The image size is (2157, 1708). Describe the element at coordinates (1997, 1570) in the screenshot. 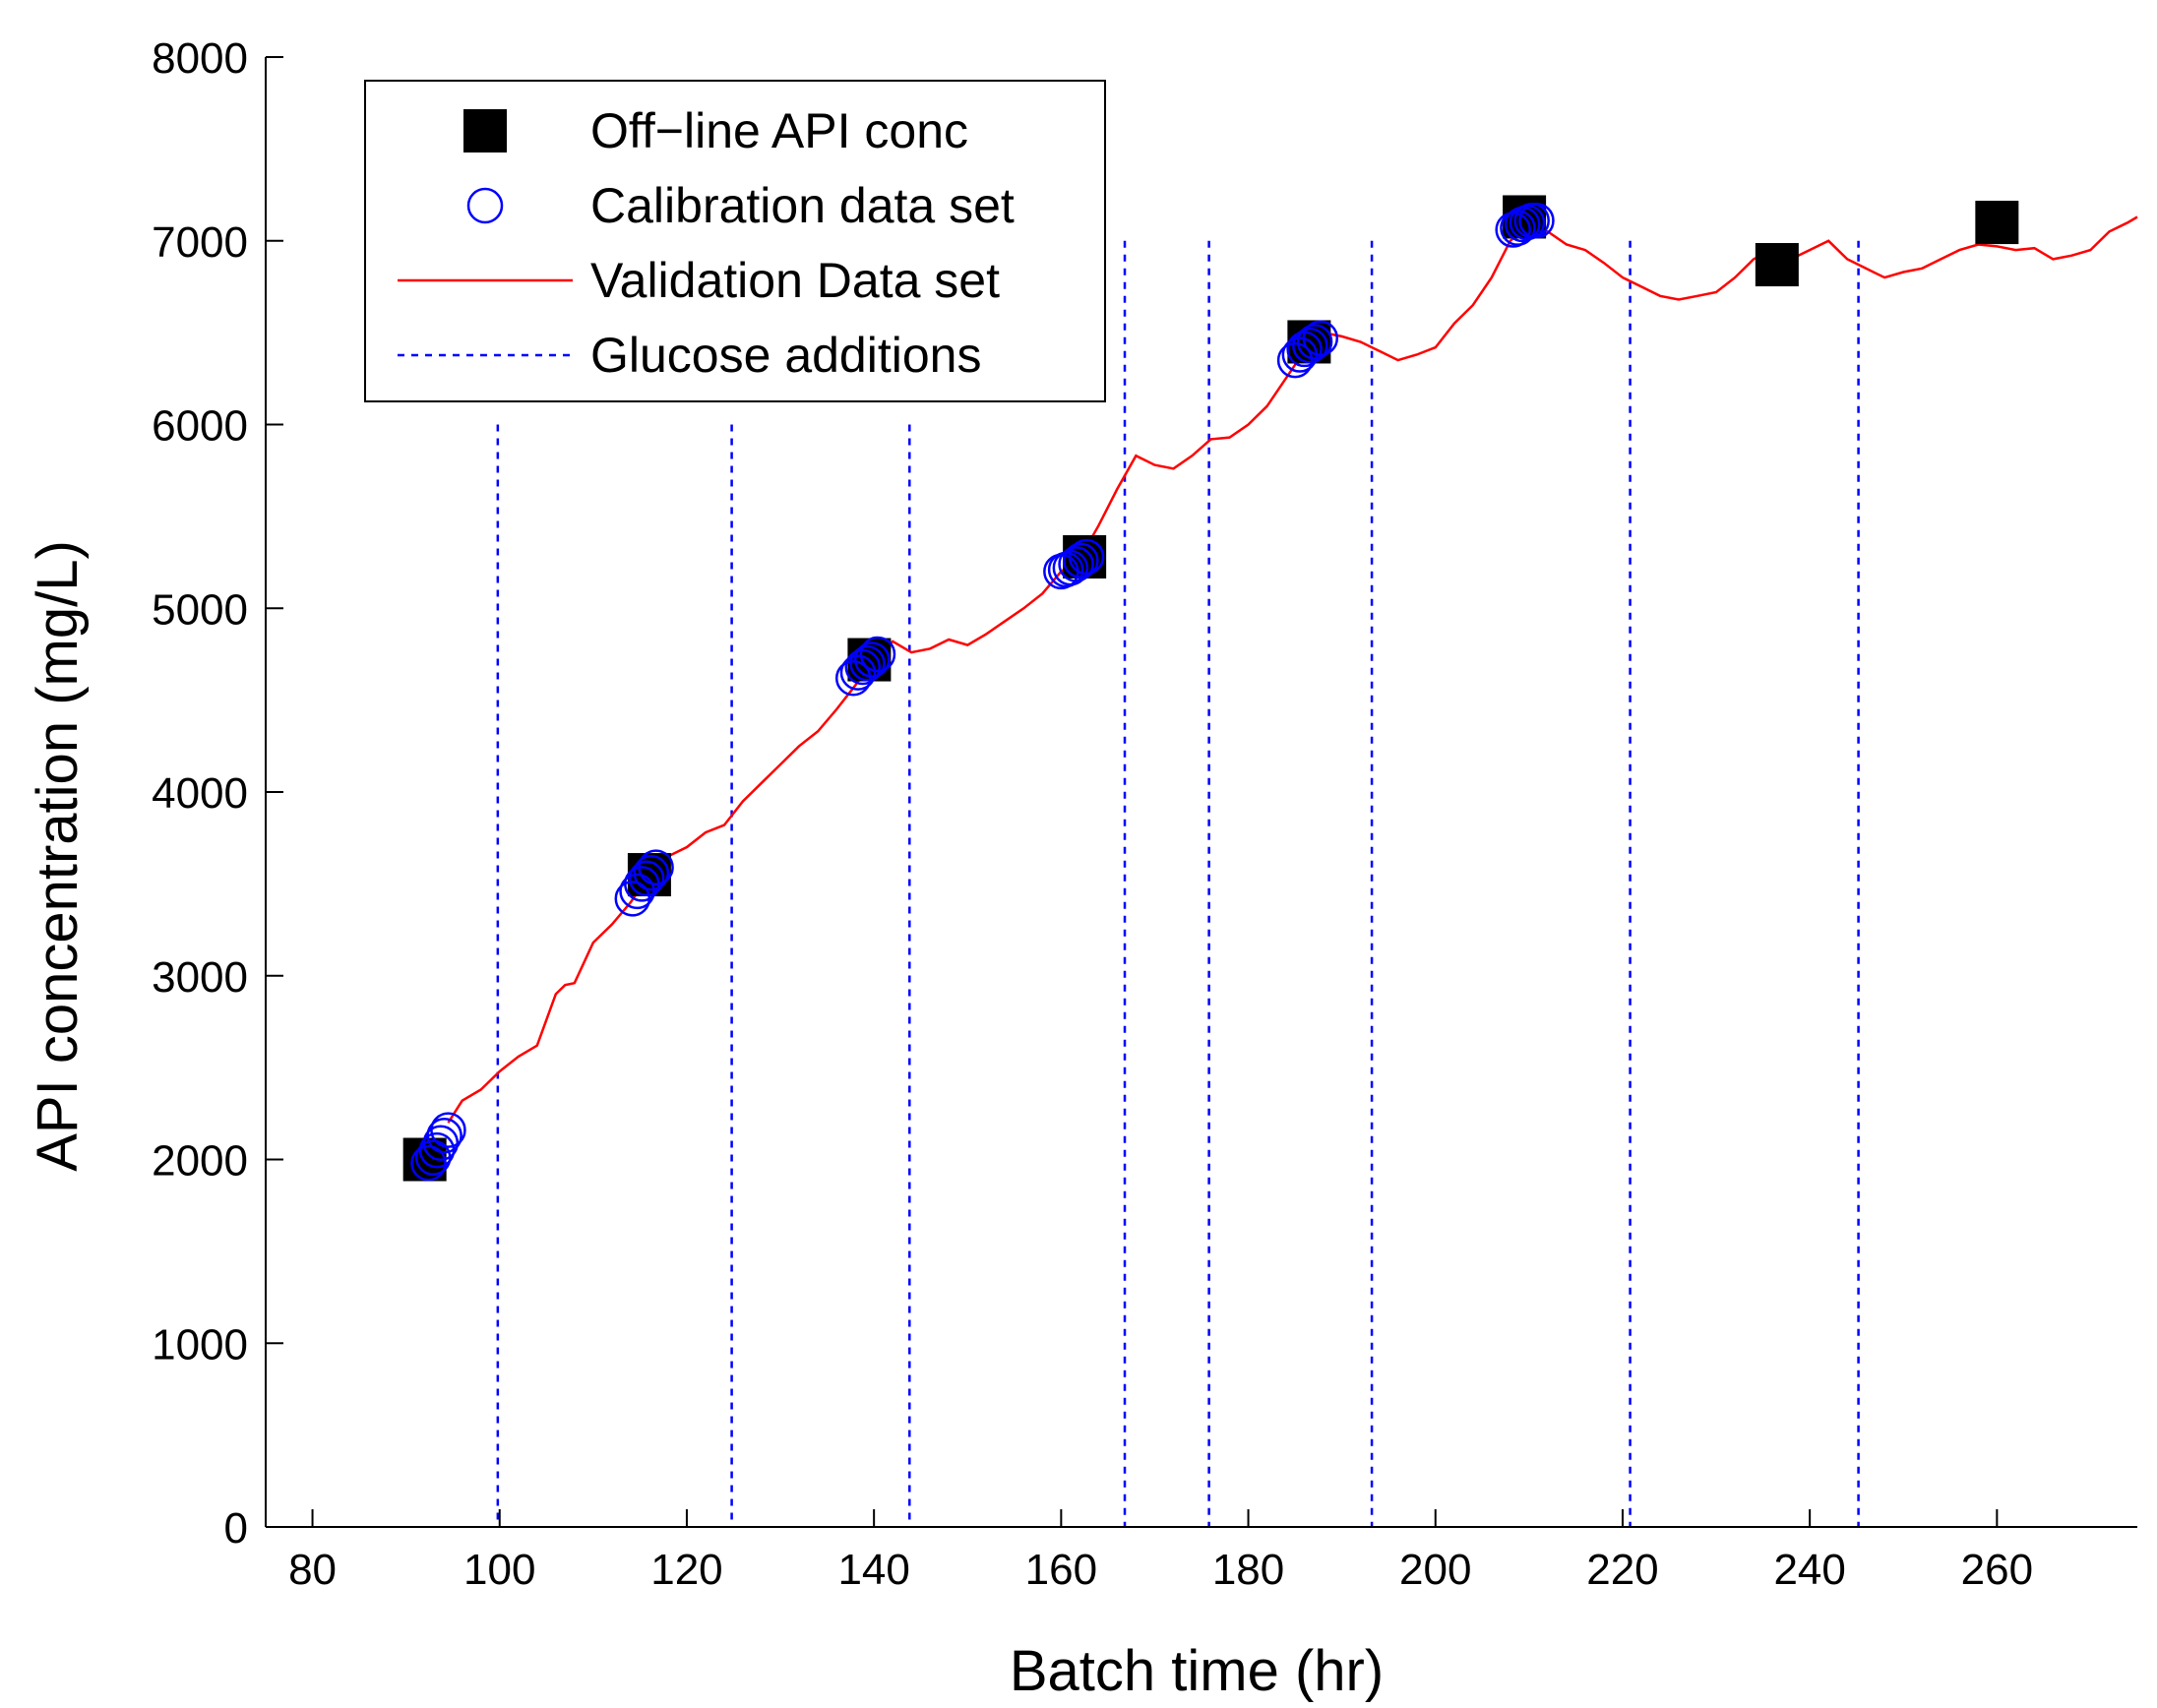

I see `x-tick-label: 260` at that location.